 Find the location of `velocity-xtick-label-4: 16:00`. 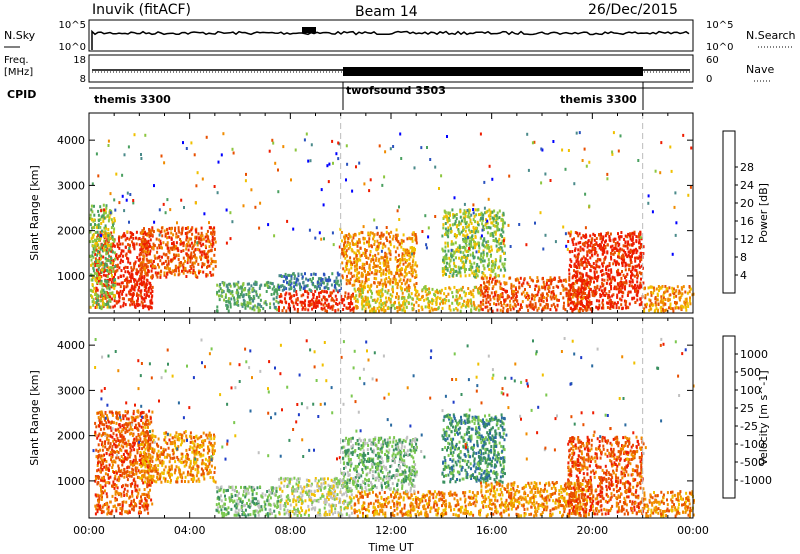

velocity-xtick-label-4: 16:00 is located at coordinates (492, 530).